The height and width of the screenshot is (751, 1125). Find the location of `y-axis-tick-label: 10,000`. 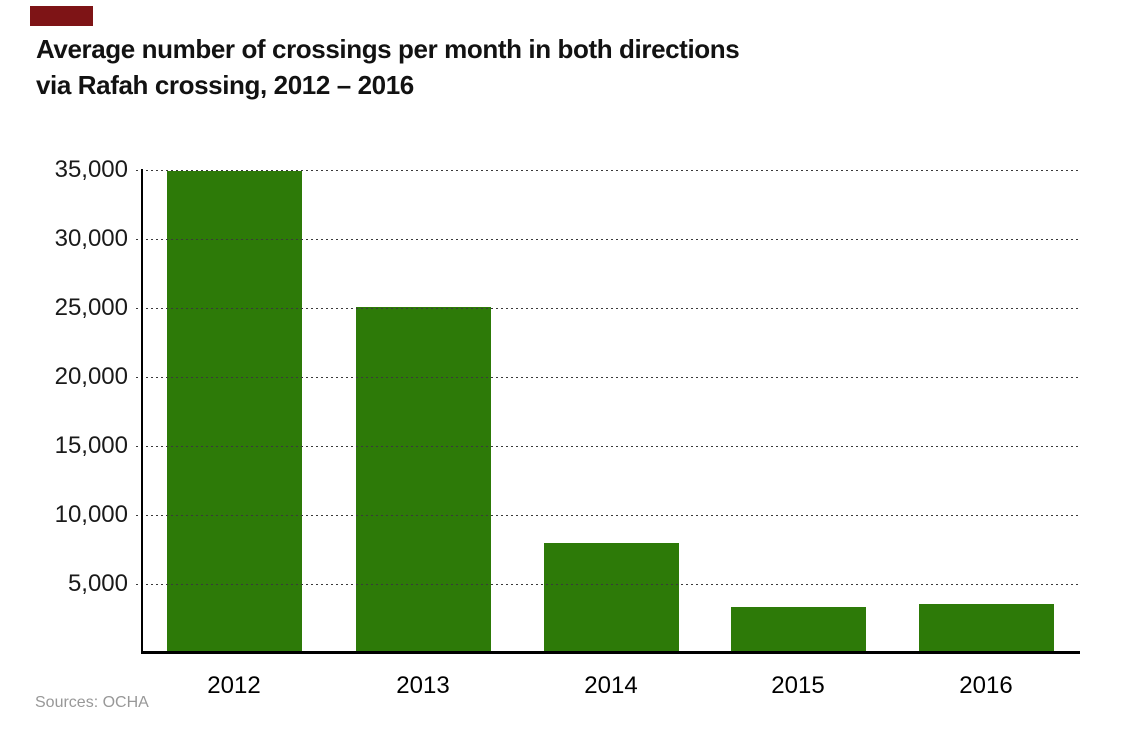

y-axis-tick-label: 10,000 is located at coordinates (91, 514).